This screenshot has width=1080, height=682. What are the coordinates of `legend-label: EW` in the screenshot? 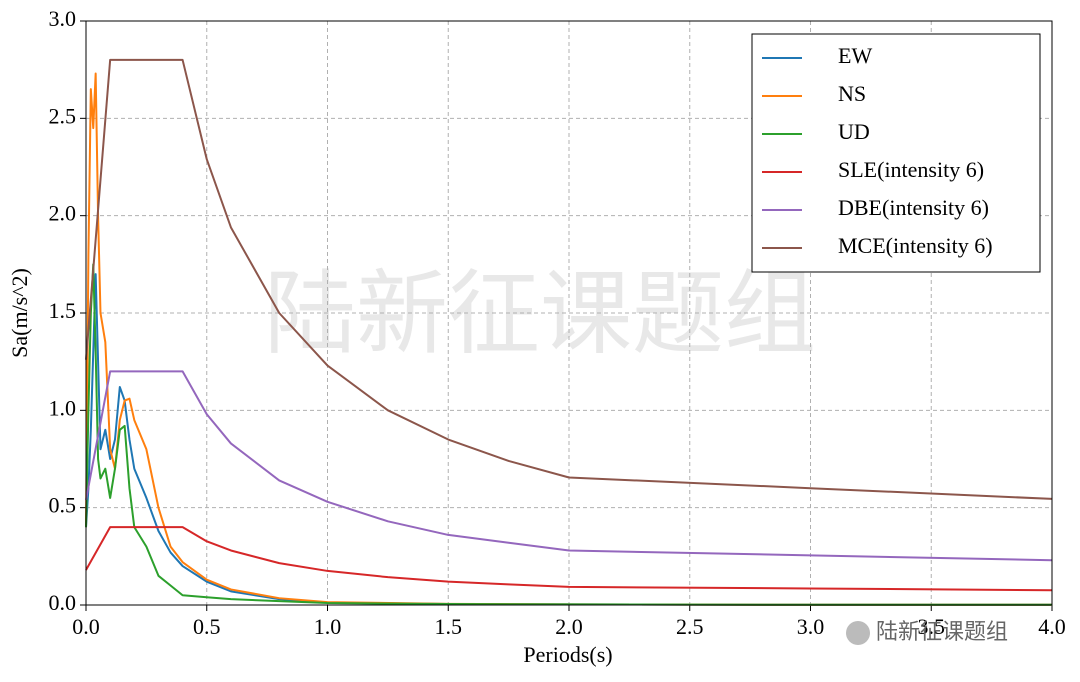 It's located at (855, 55).